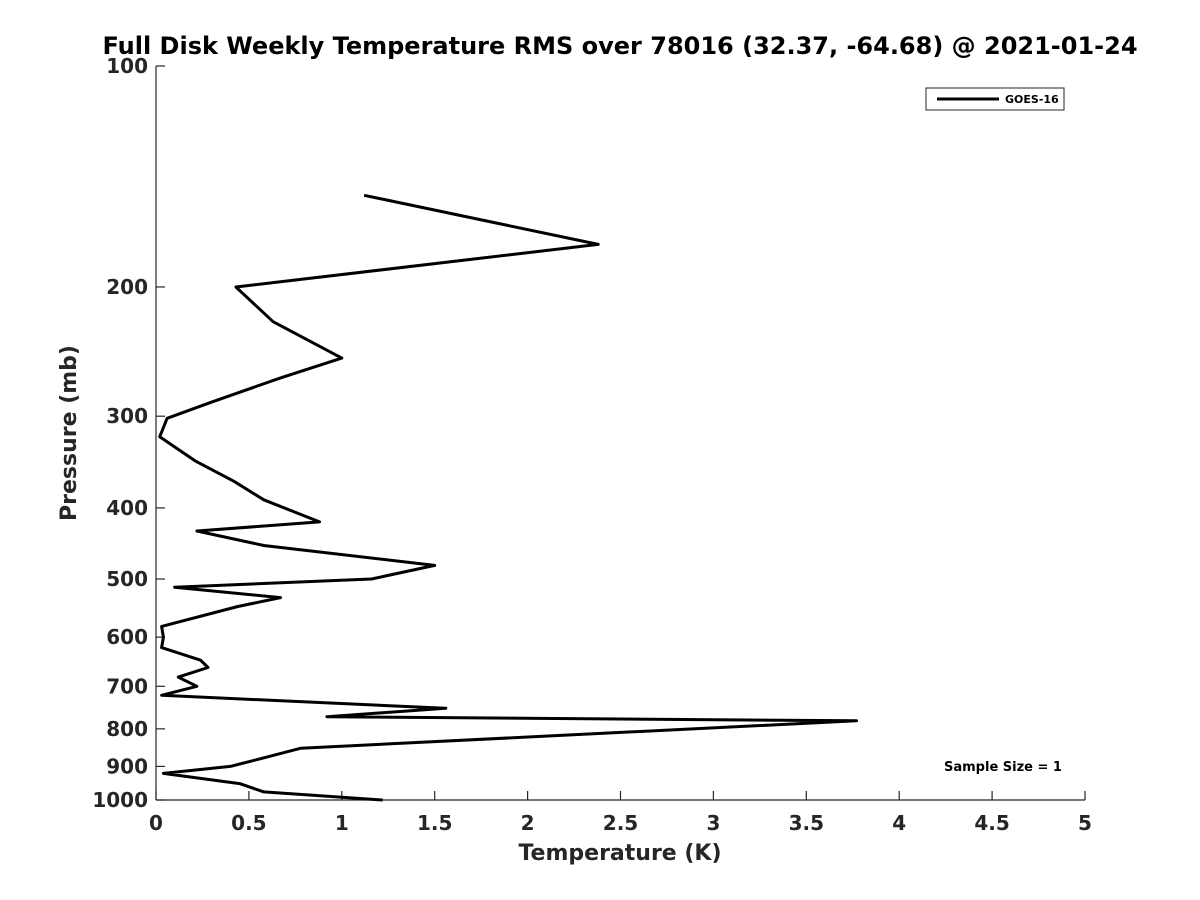 Image resolution: width=1200 pixels, height=900 pixels. What do you see at coordinates (619, 853) in the screenshot?
I see `x-axis-label: Temperature (K)` at bounding box center [619, 853].